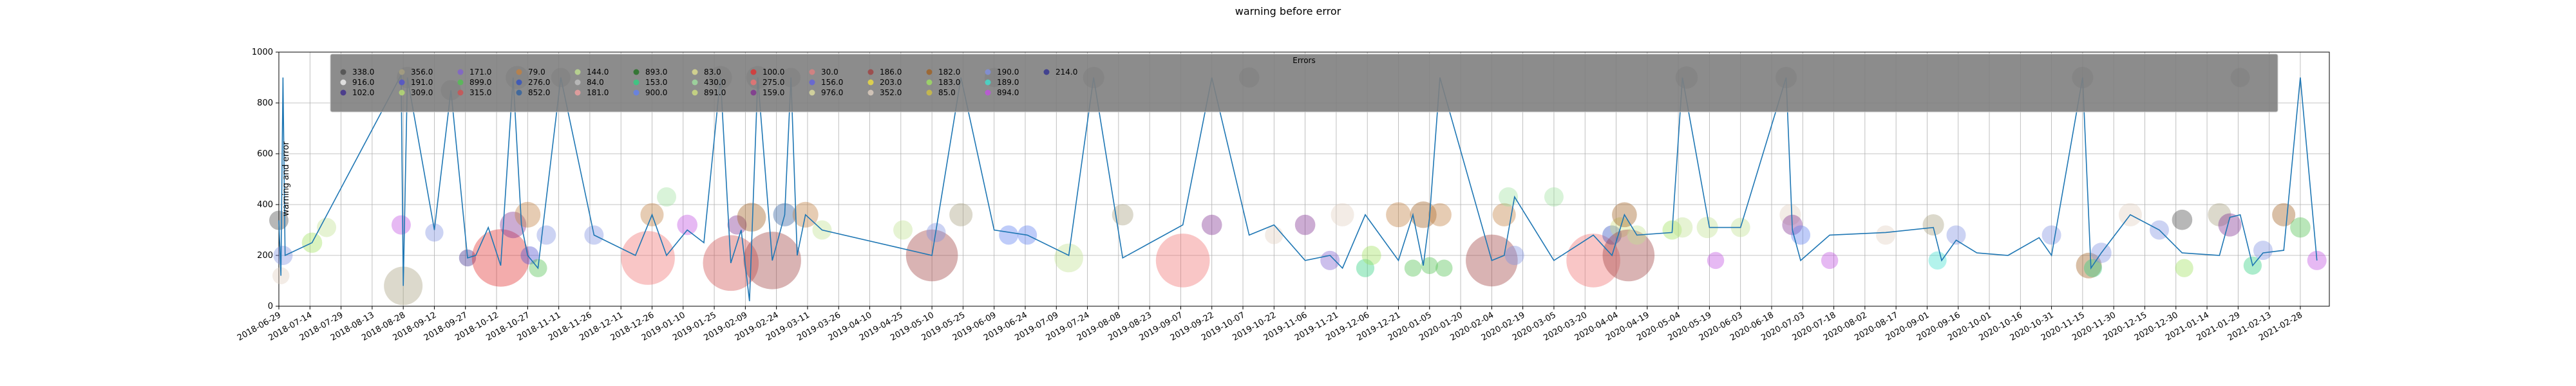  I want to click on legend-entry-label: 181.0, so click(598, 92).